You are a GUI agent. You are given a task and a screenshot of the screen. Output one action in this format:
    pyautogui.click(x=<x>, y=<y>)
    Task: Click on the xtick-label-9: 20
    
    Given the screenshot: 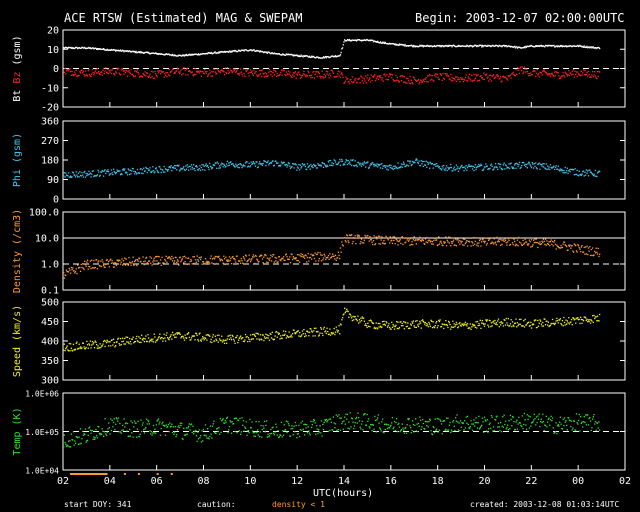 What is the action you would take?
    pyautogui.click(x=484, y=481)
    